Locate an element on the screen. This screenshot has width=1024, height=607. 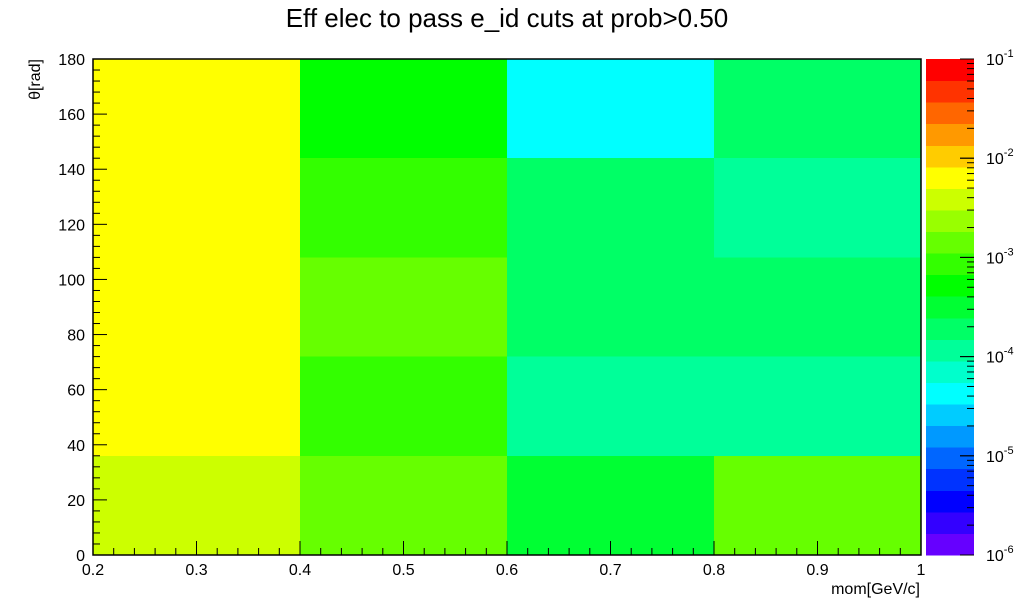
color-palette-labels: 10-1 10-2 10-3 10-4 10-5 10-6 is located at coordinates (1000, 306).